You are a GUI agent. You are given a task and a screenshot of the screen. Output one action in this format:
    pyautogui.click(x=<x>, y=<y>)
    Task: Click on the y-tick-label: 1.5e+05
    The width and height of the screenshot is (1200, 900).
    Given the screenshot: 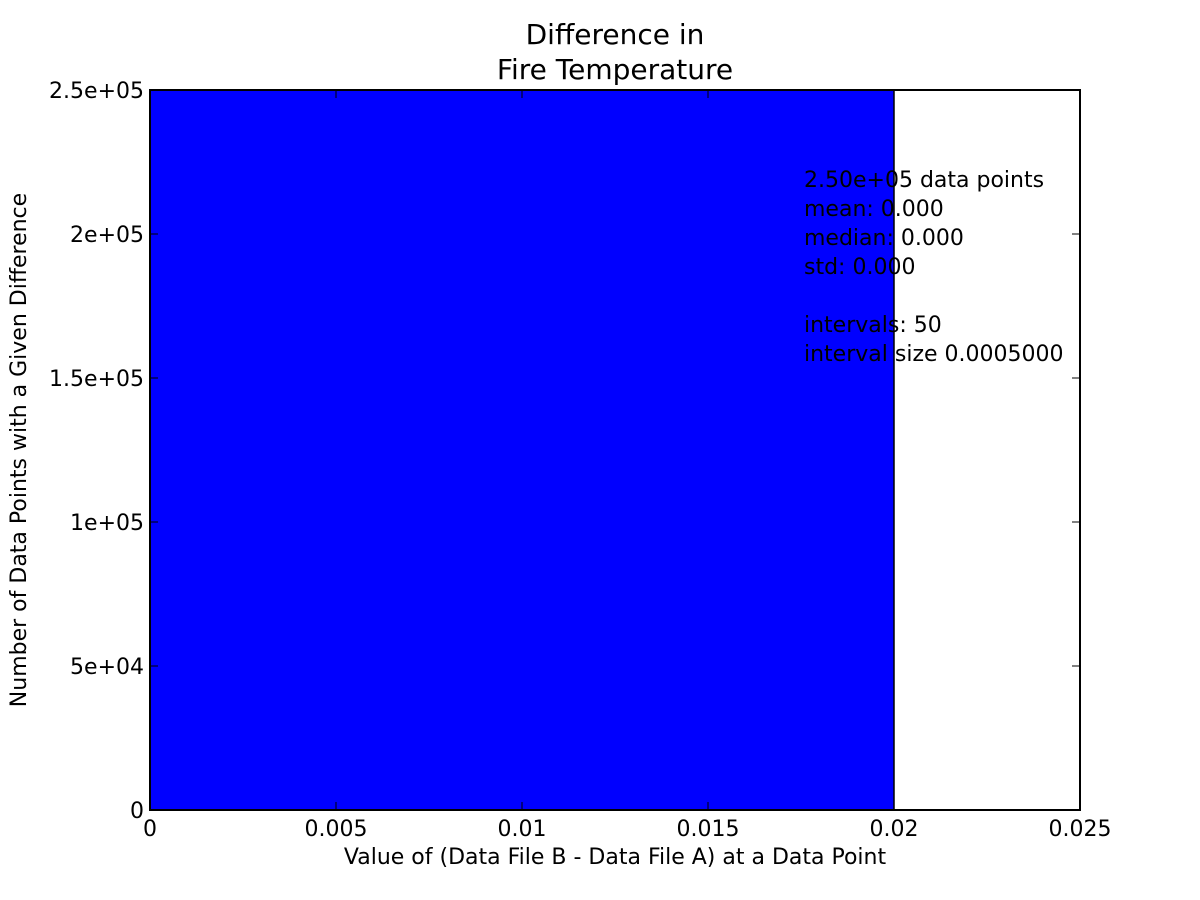 What is the action you would take?
    pyautogui.click(x=96, y=379)
    